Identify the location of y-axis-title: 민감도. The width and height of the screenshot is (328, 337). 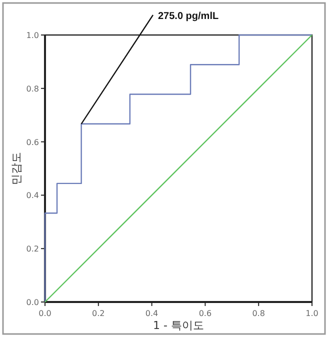
(16, 168).